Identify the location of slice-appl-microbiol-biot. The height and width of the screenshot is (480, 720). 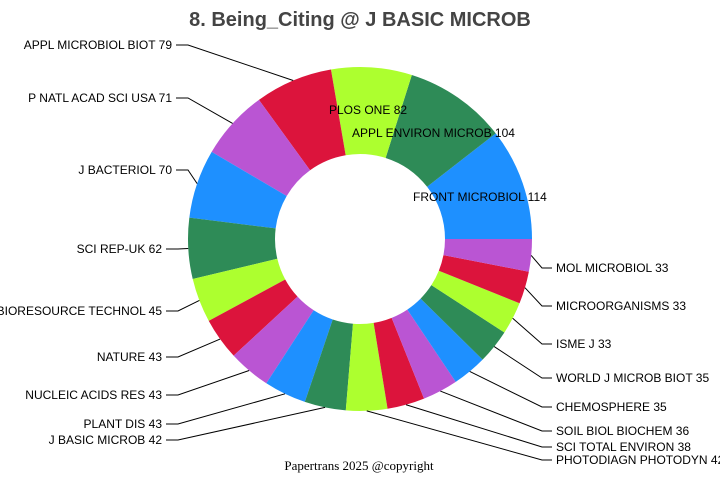
(302, 120).